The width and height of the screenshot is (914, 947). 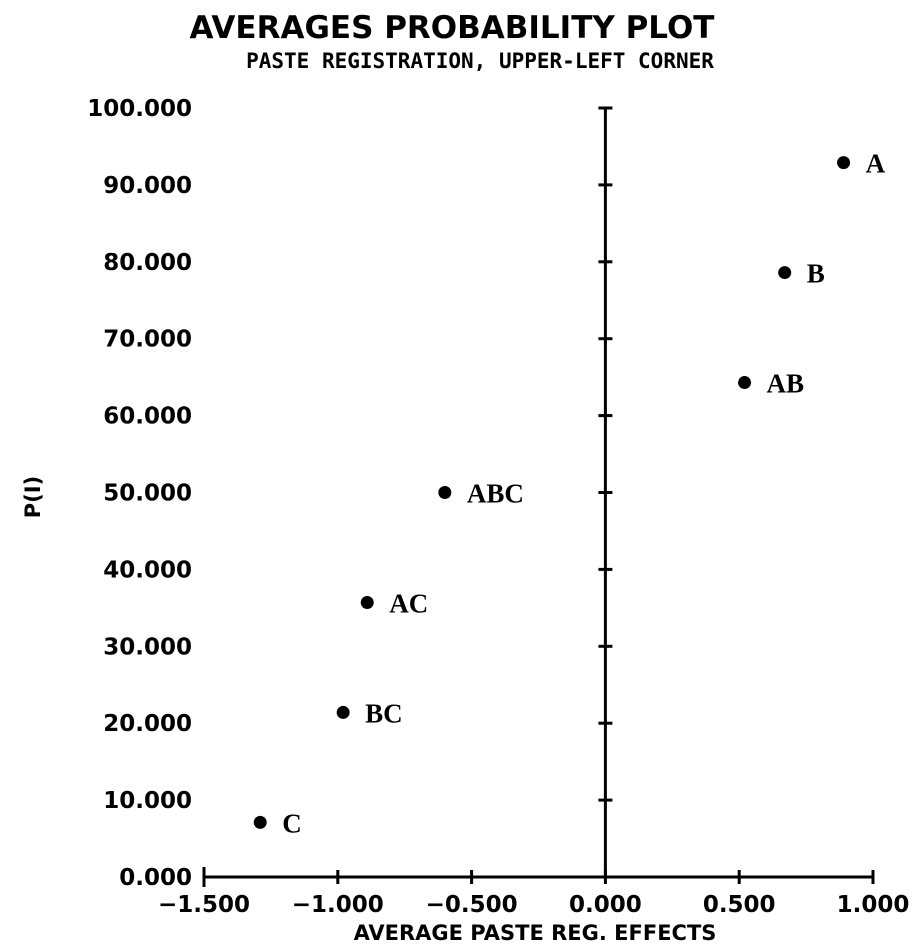 What do you see at coordinates (480, 61) in the screenshot?
I see `chart-subtitle: PASTE REGISTRATION, UPPER-LEFT CORNER` at bounding box center [480, 61].